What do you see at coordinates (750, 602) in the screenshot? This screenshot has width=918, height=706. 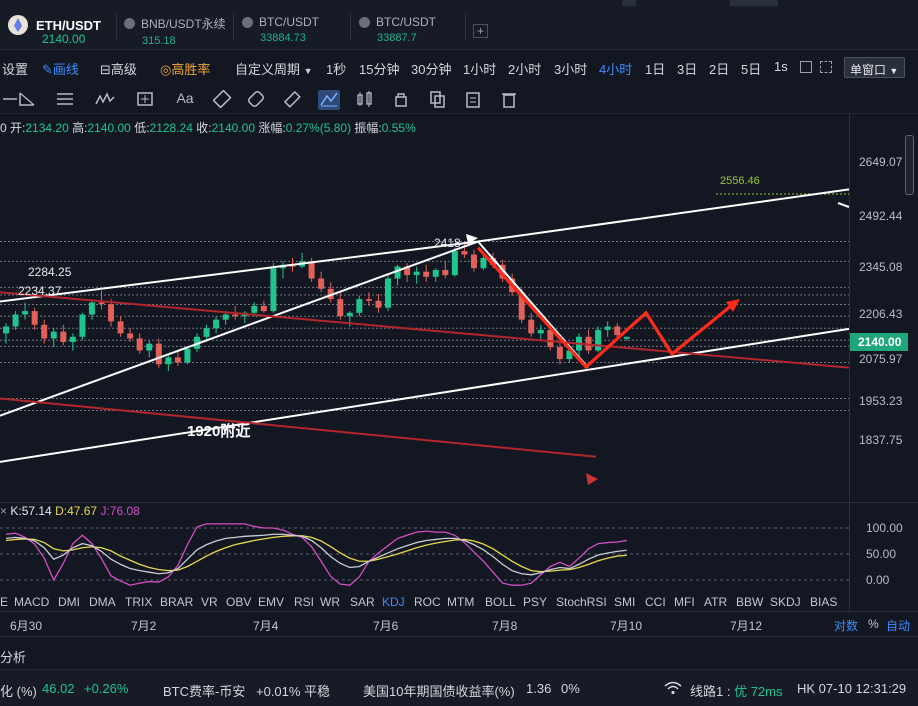 I see `indicator-tab-bbw: BBW` at bounding box center [750, 602].